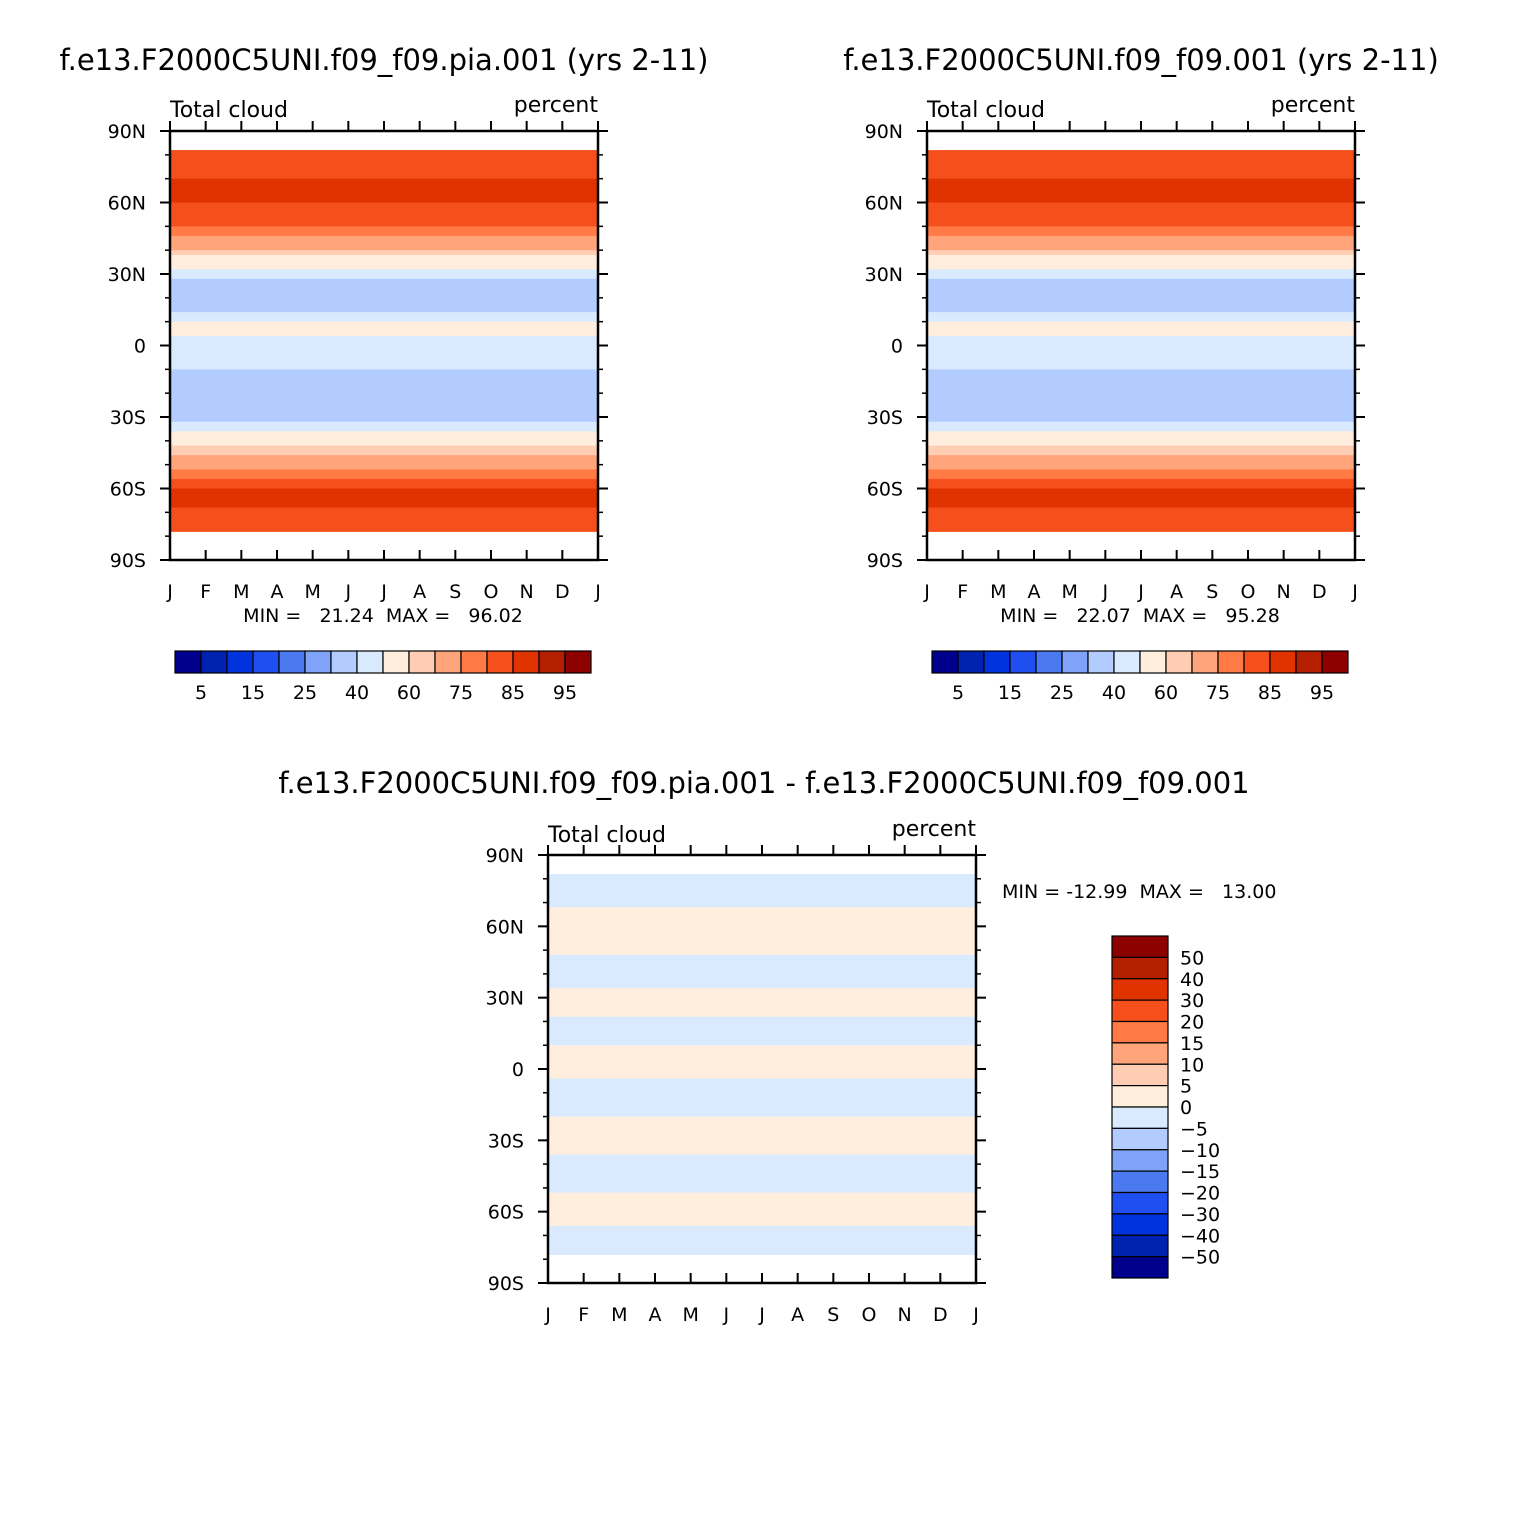  Describe the element at coordinates (1212, 592) in the screenshot. I see `x-tick-label: S` at that location.